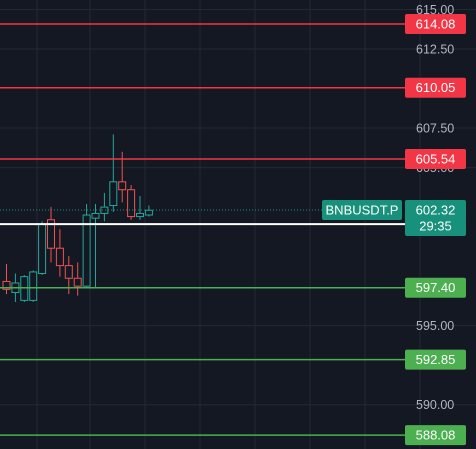  Describe the element at coordinates (435, 50) in the screenshot. I see `y-tick-label: 612.50` at that location.